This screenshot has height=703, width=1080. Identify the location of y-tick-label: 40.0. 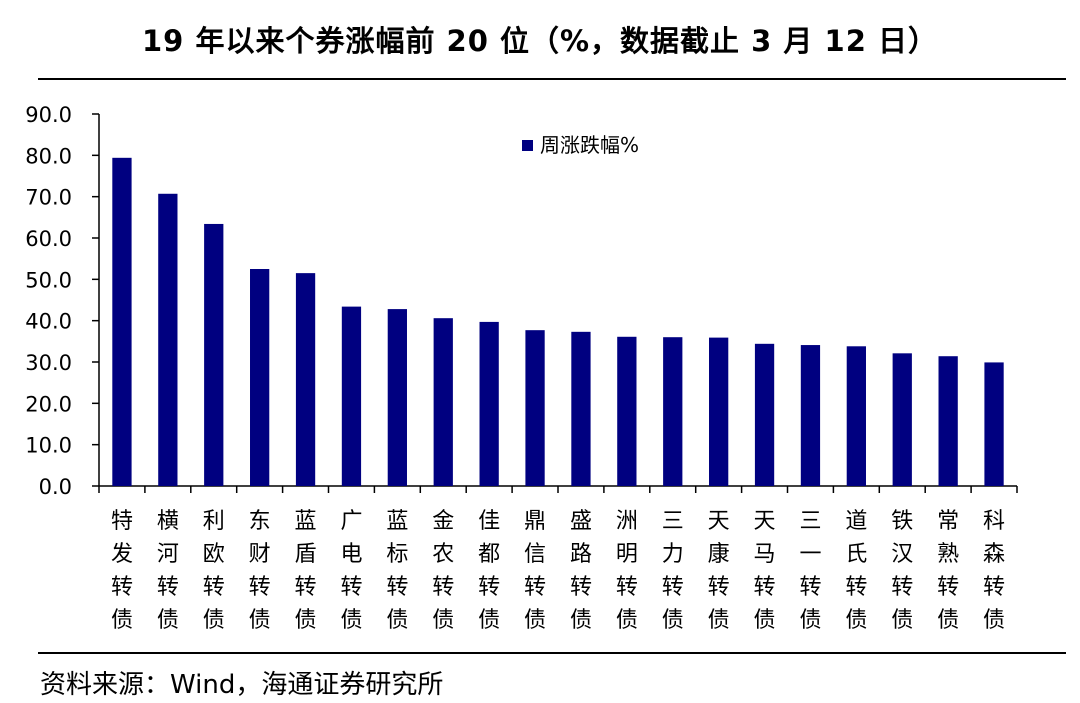
(48, 322).